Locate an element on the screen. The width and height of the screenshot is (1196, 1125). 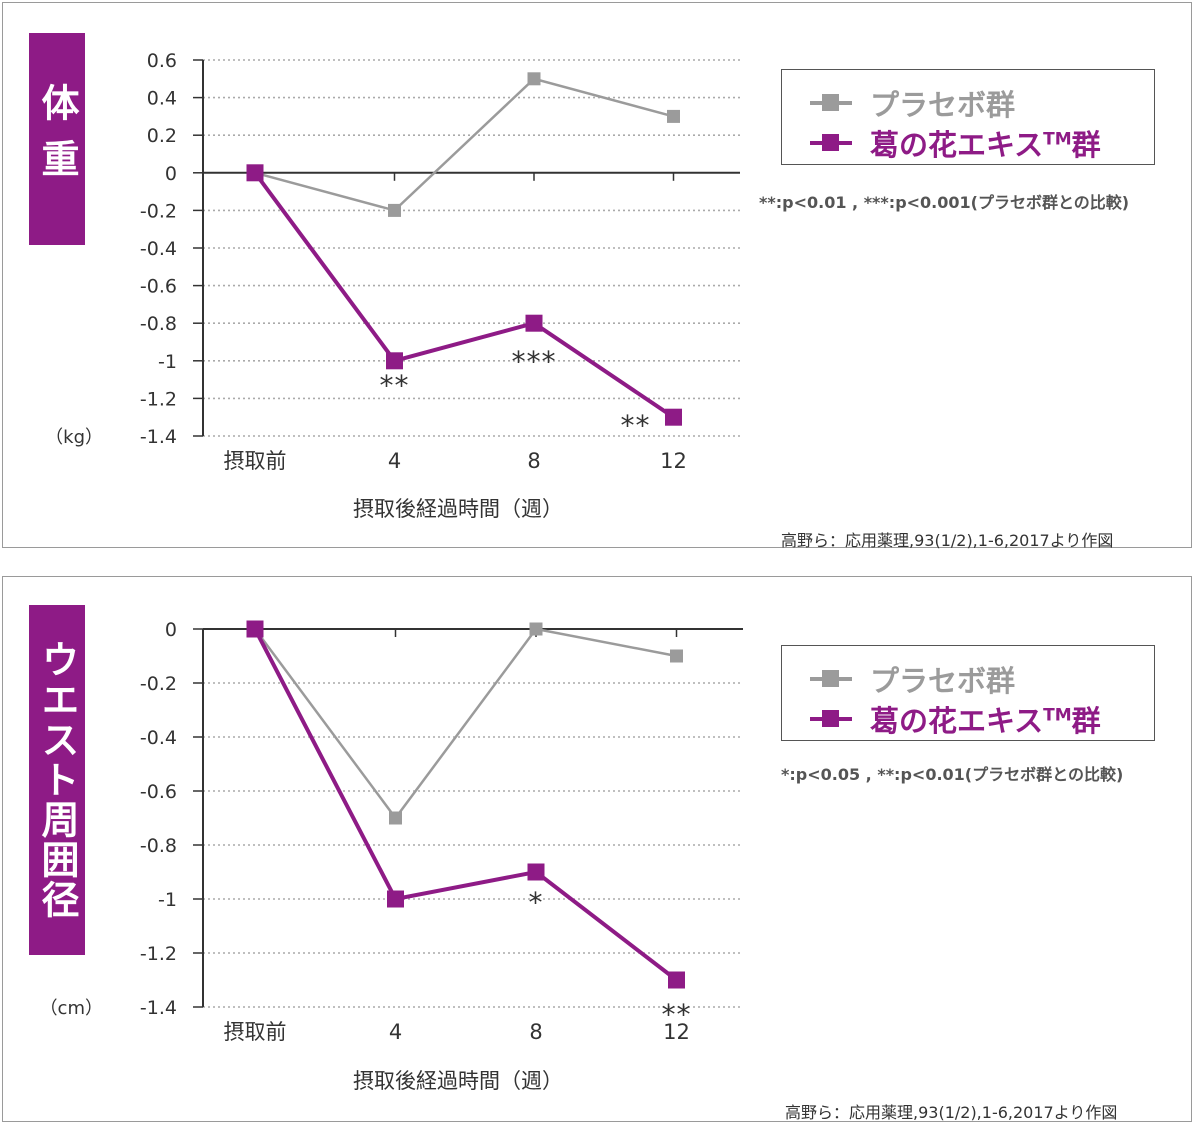
legend-weight: プラセボ群 葛の花エキスTM群 is located at coordinates (968, 117).